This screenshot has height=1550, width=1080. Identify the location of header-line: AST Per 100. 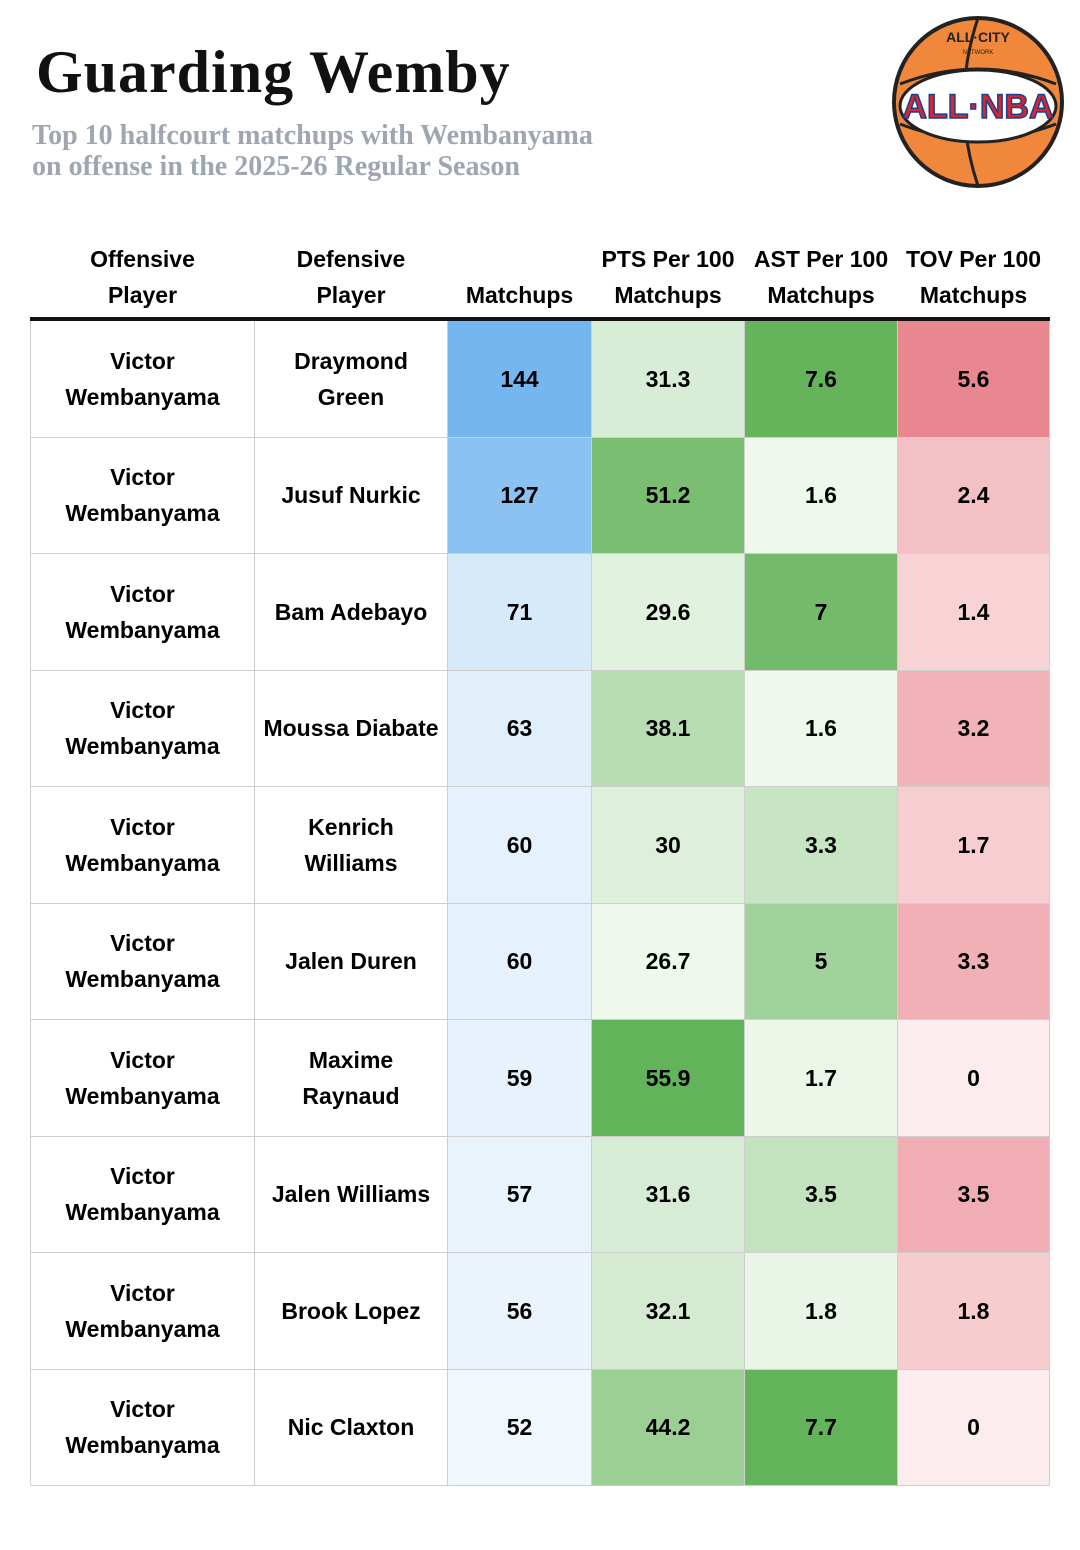
(821, 259).